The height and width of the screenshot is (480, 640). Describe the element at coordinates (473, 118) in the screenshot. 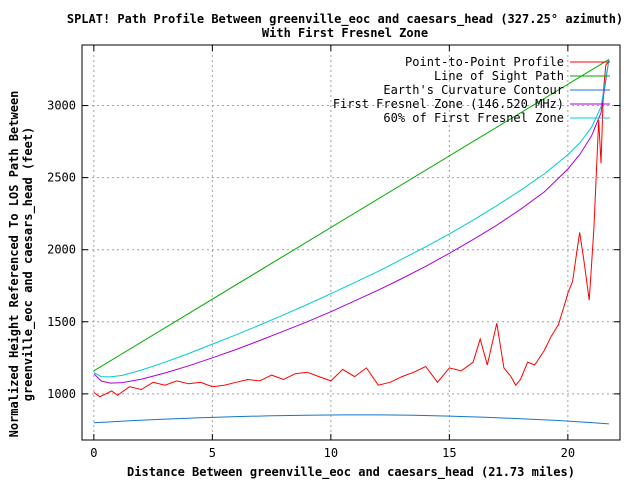

I see `legend-label: 60% of First Fresnel Zone` at that location.